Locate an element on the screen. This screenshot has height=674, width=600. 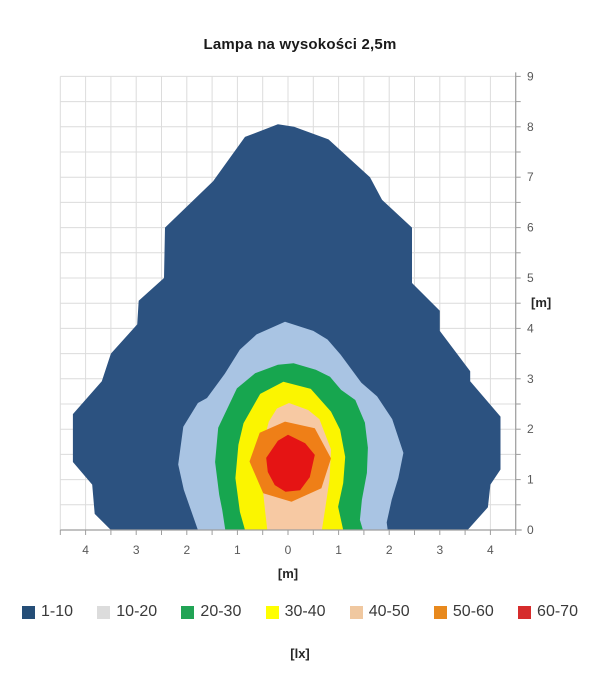
legend-item-20-30lx: 20-30 is located at coordinates (211, 612).